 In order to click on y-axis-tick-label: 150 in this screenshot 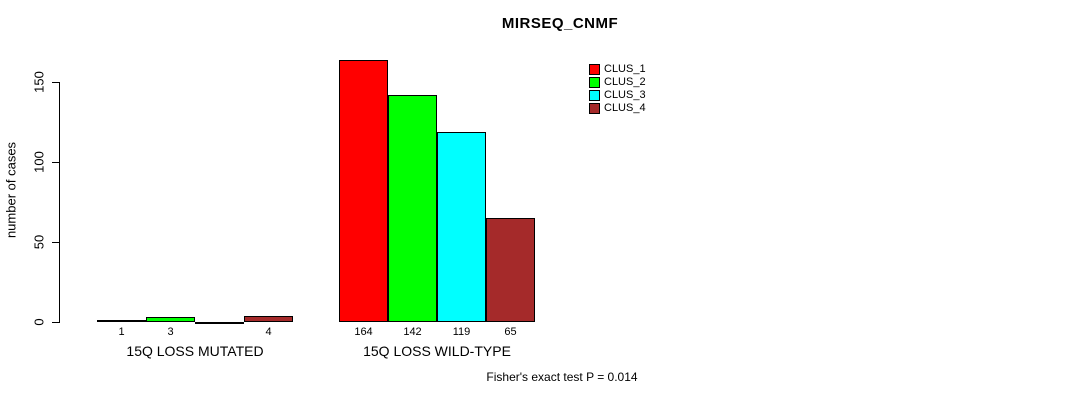, I will do `click(39, 82)`.